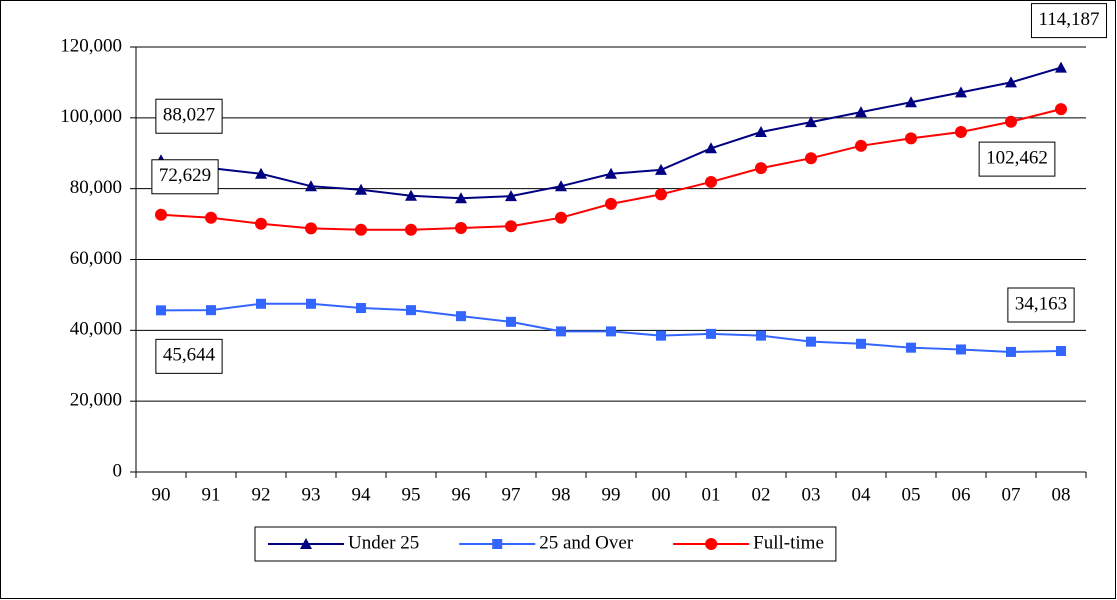  What do you see at coordinates (911, 494) in the screenshot?
I see `x-tick-label: 05` at bounding box center [911, 494].